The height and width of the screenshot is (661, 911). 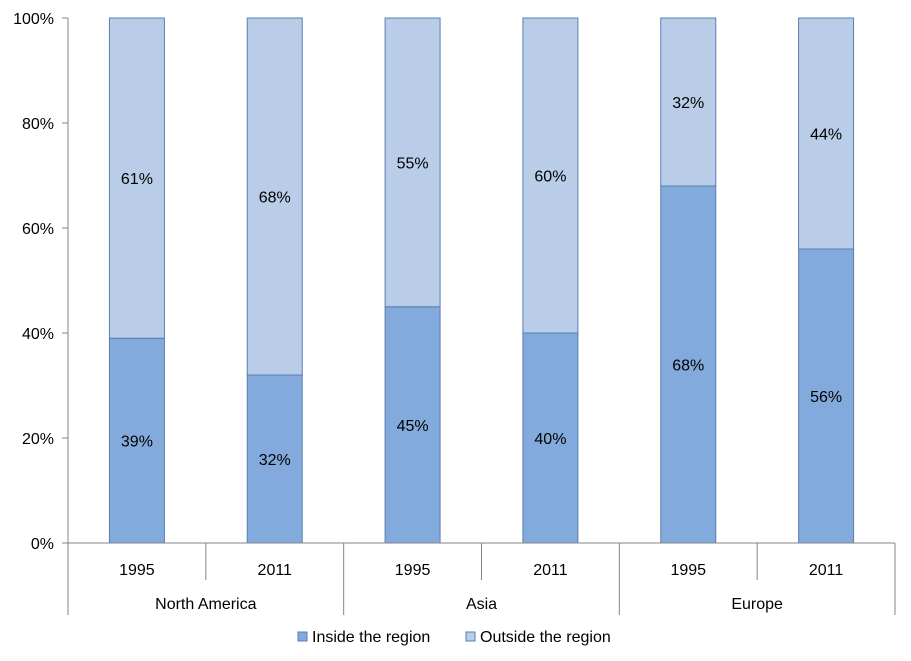 I want to click on data-label: 39%, so click(x=137, y=442).